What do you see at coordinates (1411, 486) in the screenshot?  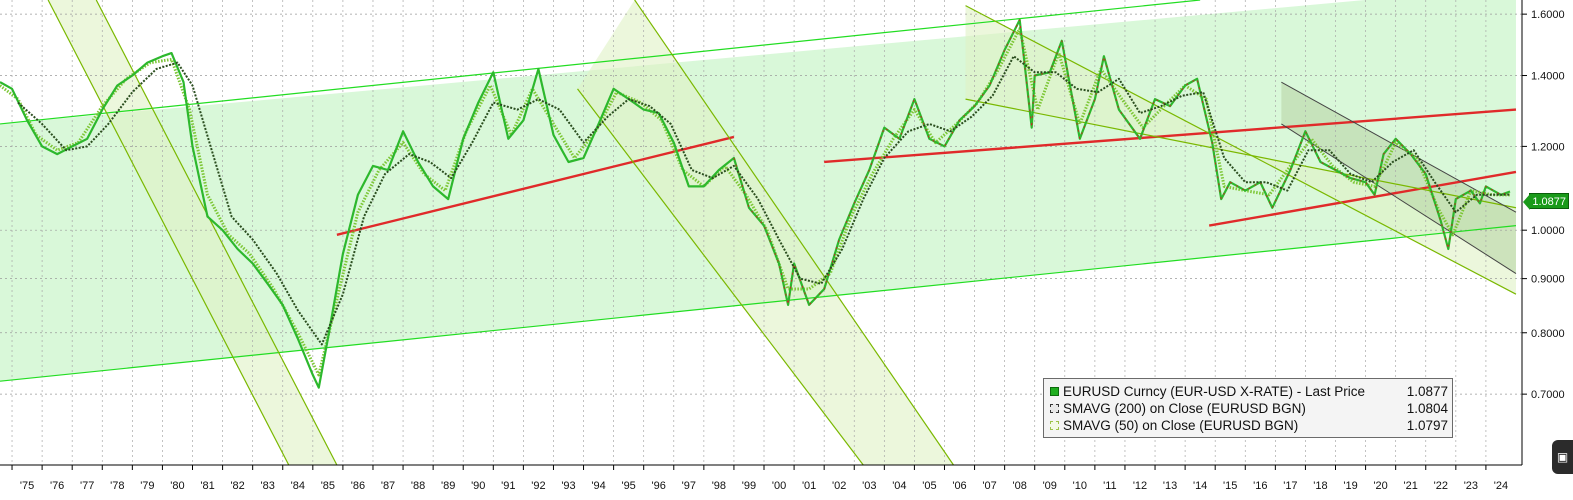 I see `x-tick-label-46: '21` at bounding box center [1411, 486].